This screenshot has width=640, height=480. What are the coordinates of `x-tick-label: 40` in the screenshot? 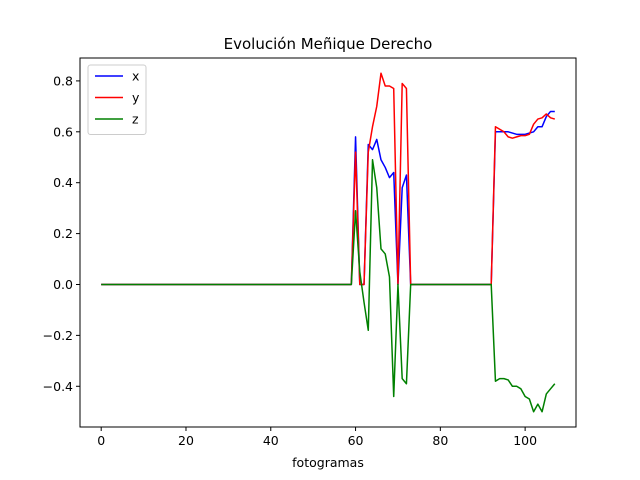 It's located at (271, 440).